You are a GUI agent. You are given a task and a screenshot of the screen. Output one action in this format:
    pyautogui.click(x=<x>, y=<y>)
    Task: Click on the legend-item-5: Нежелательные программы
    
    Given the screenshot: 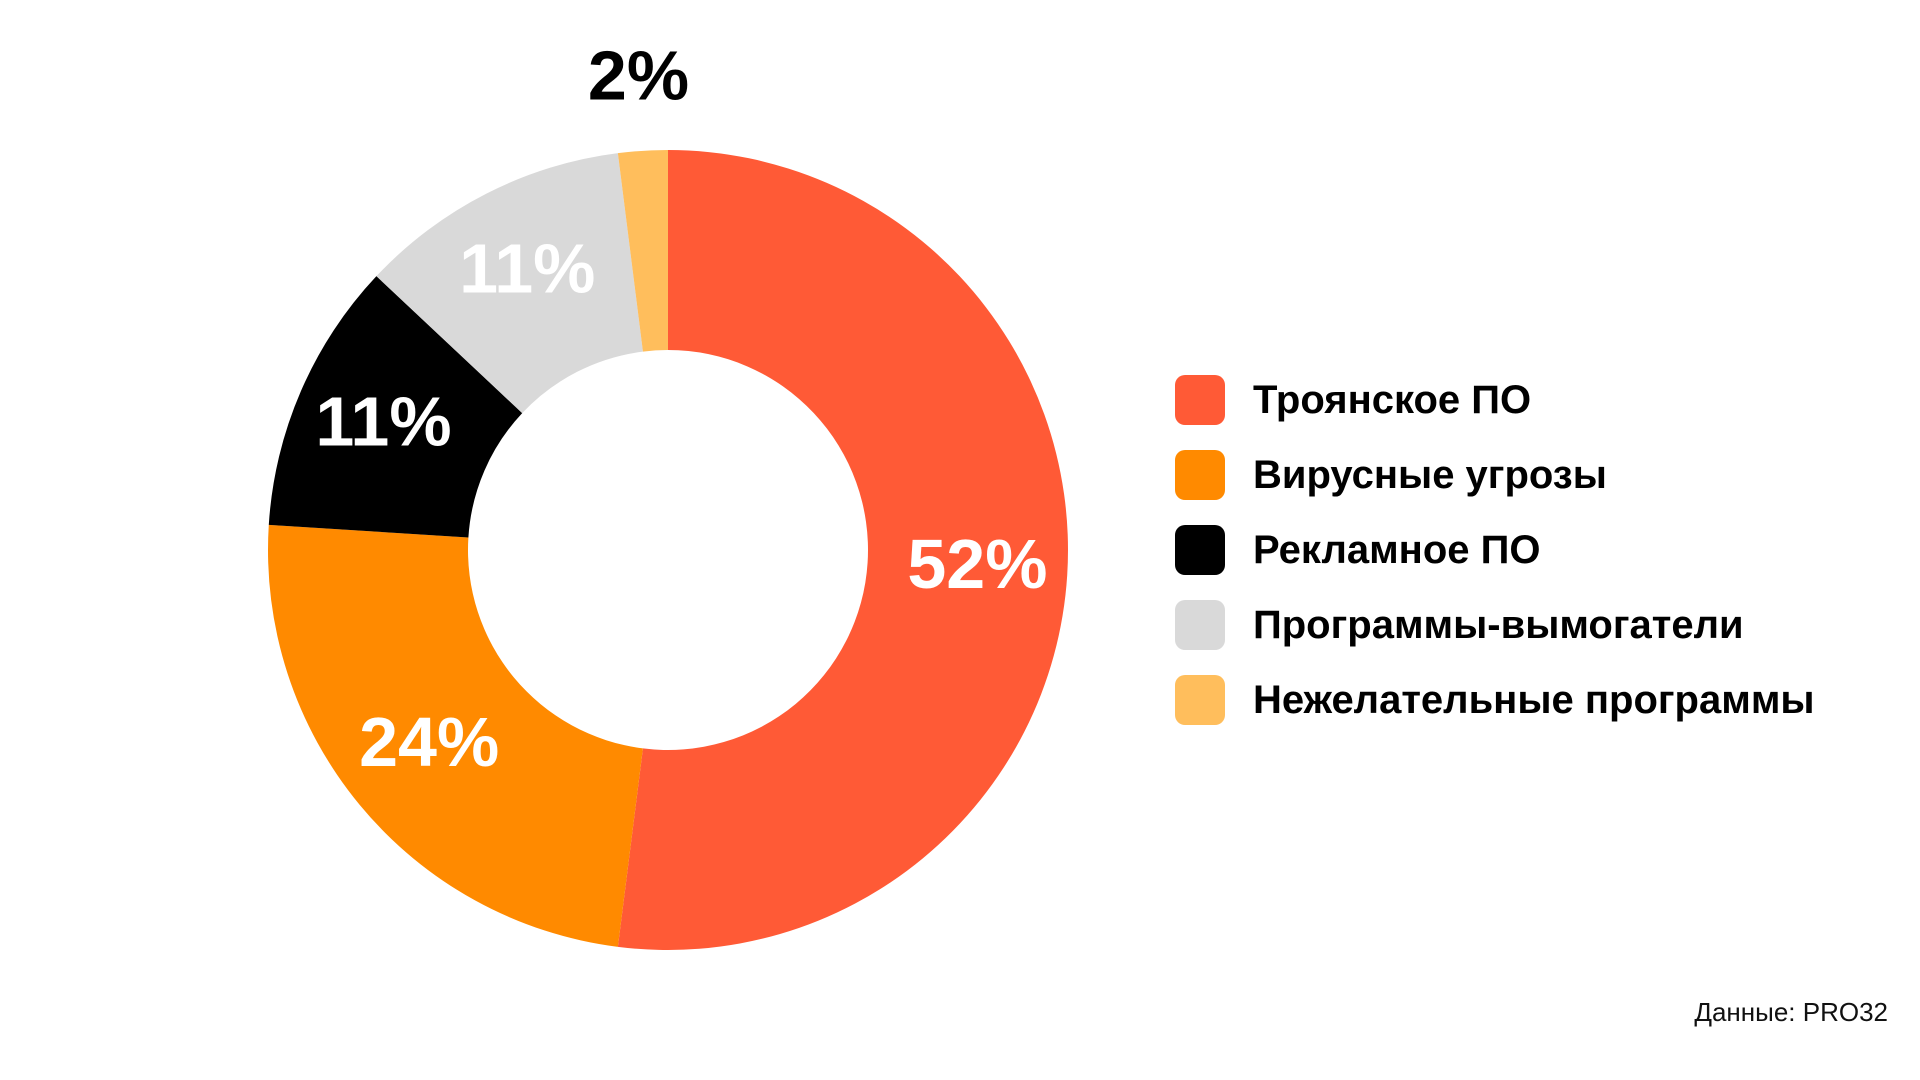 What is the action you would take?
    pyautogui.click(x=1495, y=700)
    